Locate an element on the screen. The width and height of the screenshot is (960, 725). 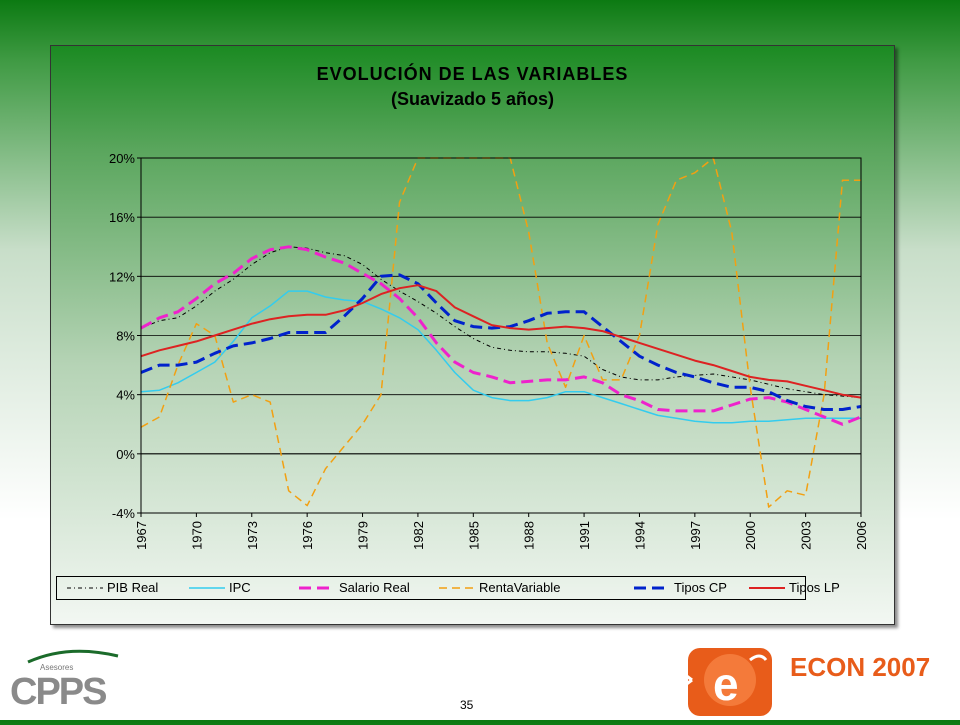
series-line-tipos-lp is located at coordinates (501, 341).